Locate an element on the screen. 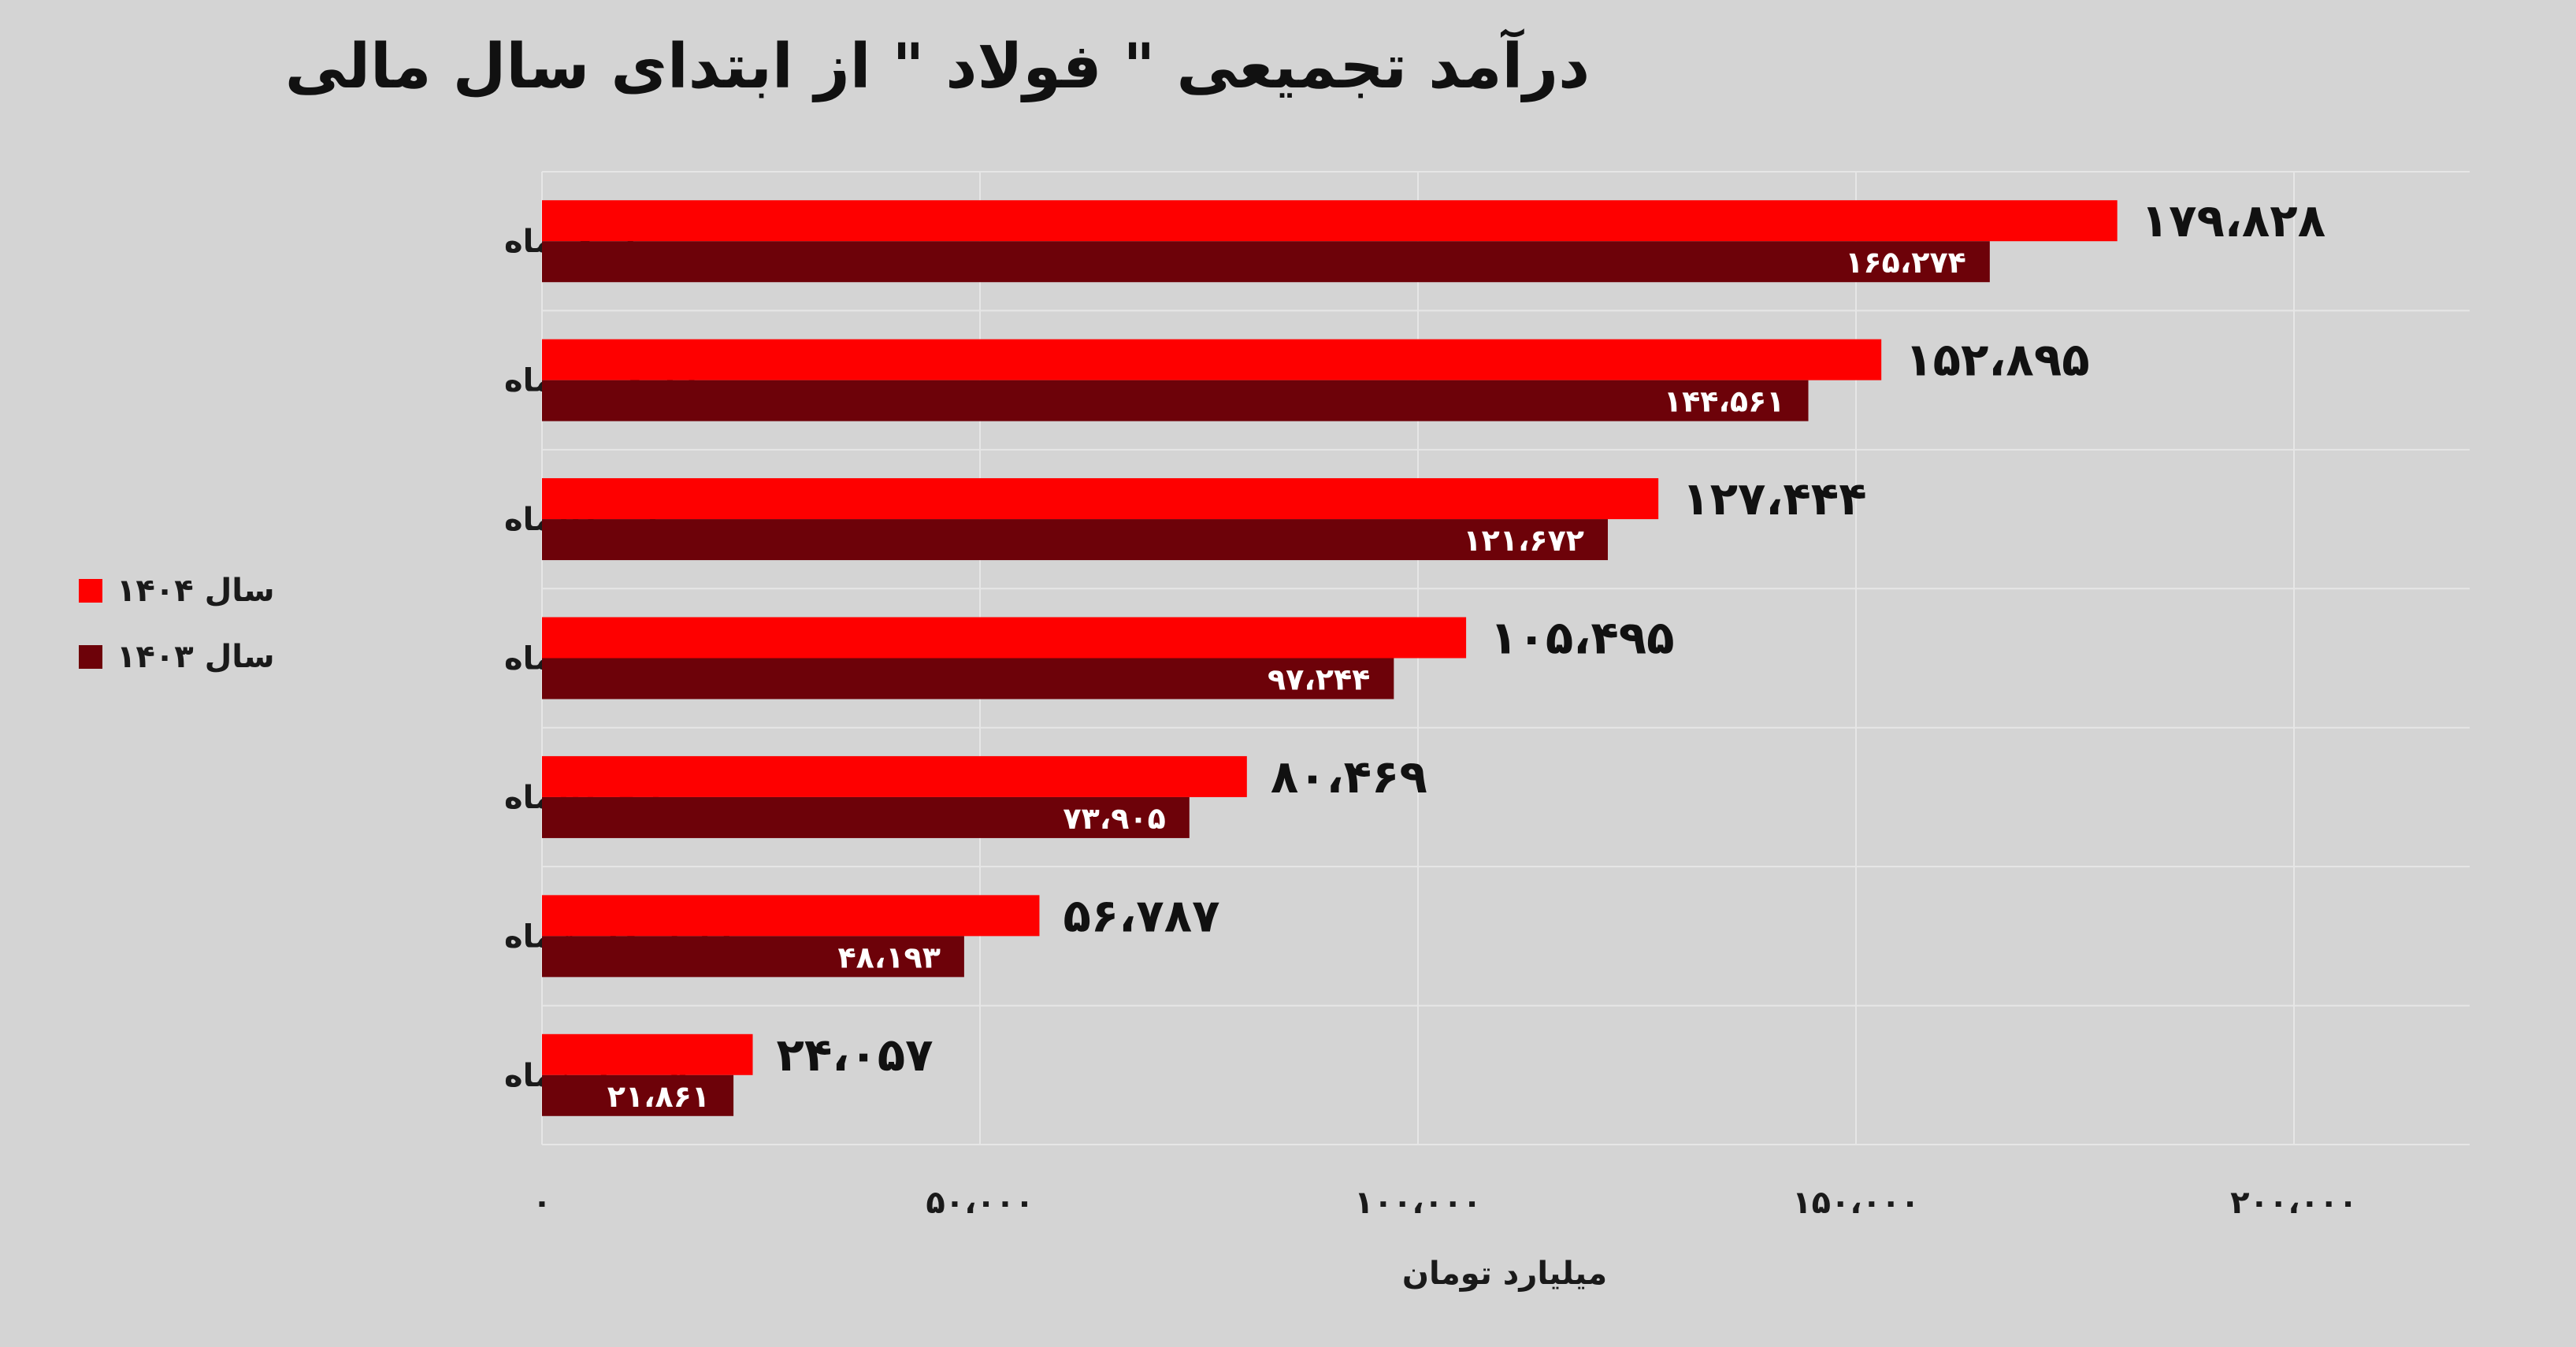 The width and height of the screenshot is (2576, 1347). legend-item-1403: سال ۱۴۰۳ is located at coordinates (197, 657).